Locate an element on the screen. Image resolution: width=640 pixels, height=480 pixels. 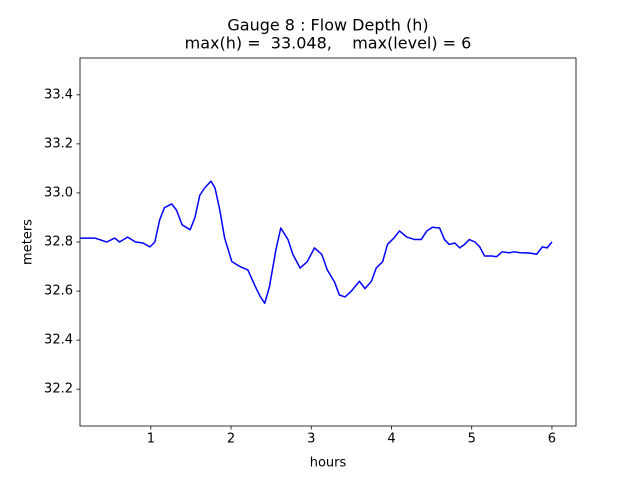
x-tick-label: 2 is located at coordinates (231, 439).